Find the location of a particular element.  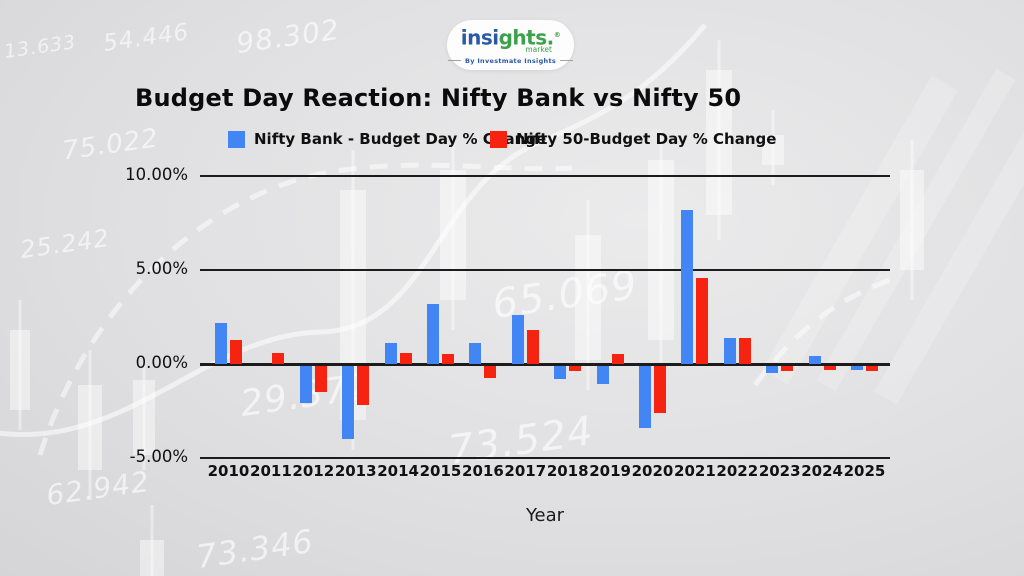

x-axis-label-2022: 2022 is located at coordinates (737, 471).